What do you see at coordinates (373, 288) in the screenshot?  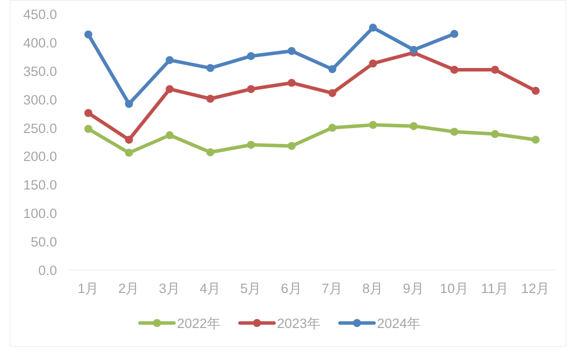 I see `x-tick-label: 8月` at bounding box center [373, 288].